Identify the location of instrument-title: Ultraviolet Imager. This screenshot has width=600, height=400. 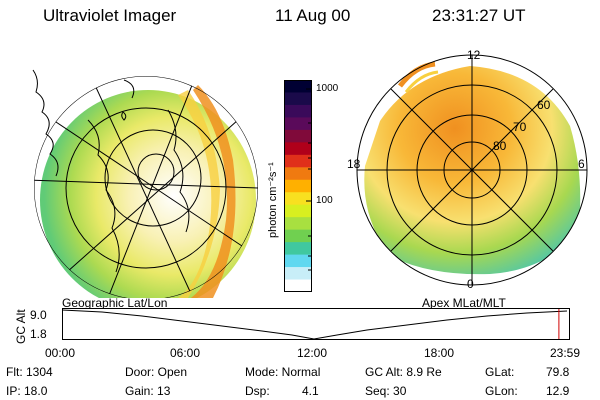
(110, 15).